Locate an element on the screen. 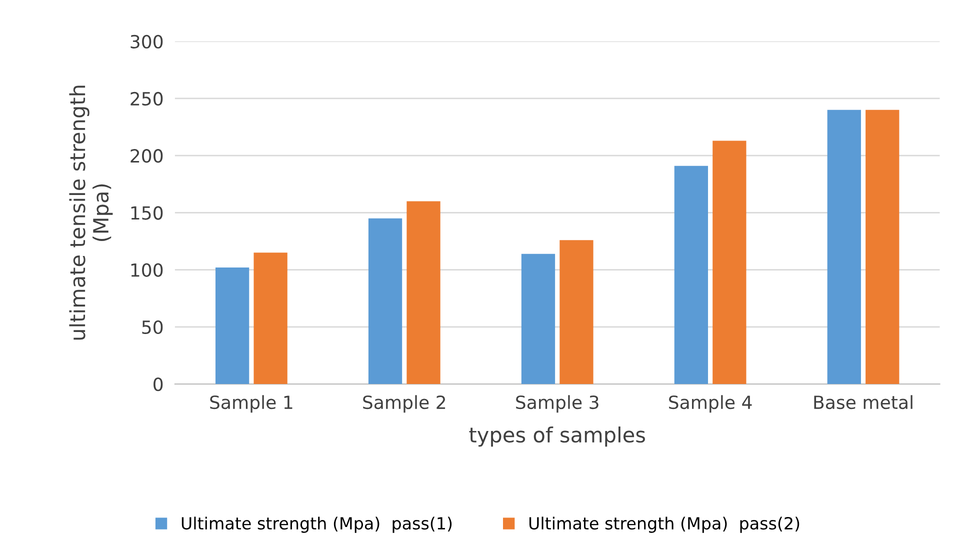 The image size is (956, 559). x-tick-label: Sample 4 is located at coordinates (710, 404).